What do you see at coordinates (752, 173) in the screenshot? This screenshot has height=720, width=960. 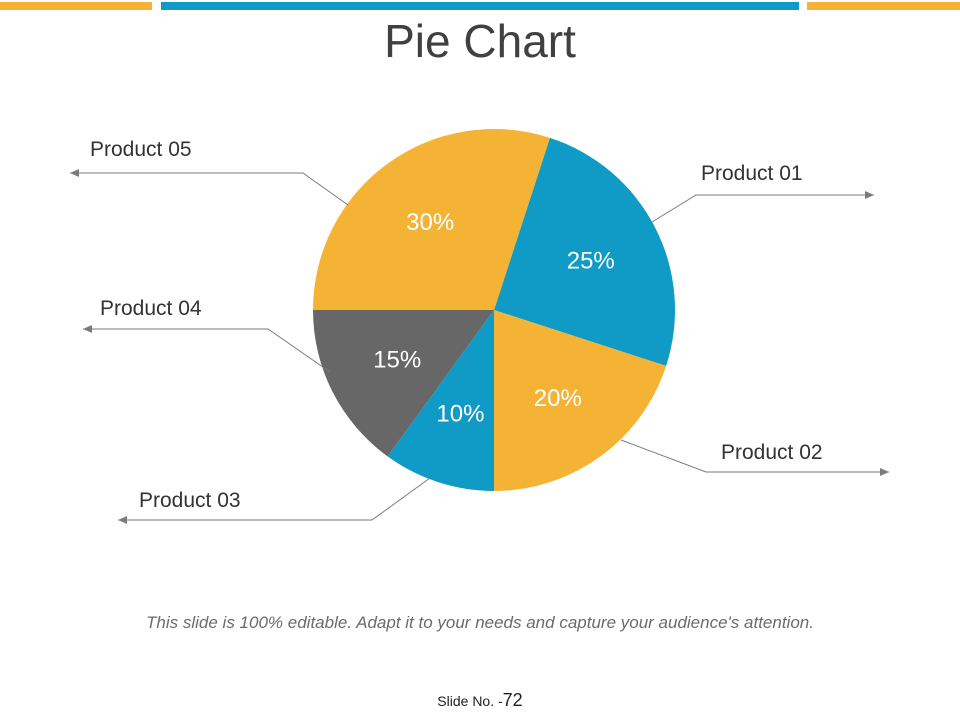 I see `slice-category-label: Product 01` at bounding box center [752, 173].